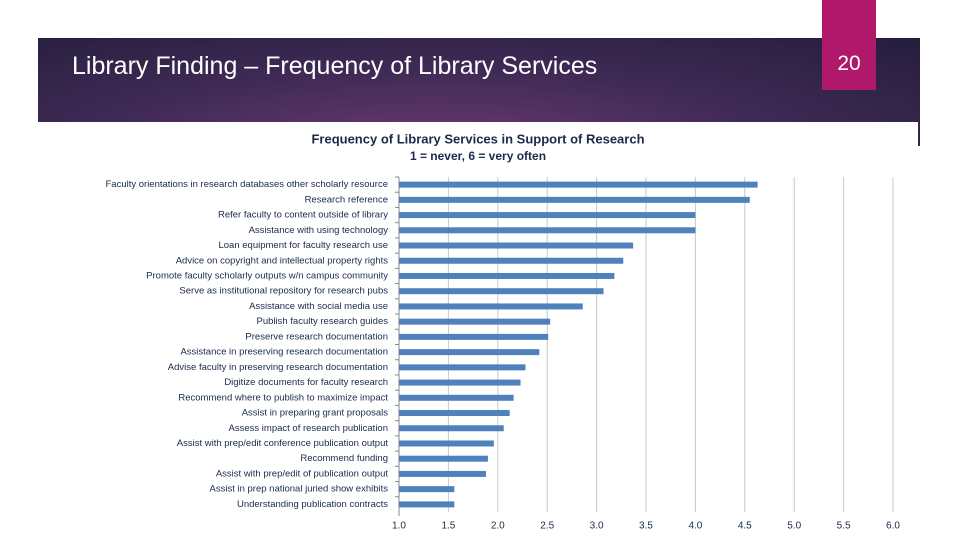 This screenshot has width=960, height=540. Describe the element at coordinates (315, 413) in the screenshot. I see `category-label: Assist in preparing grant proposals` at that location.